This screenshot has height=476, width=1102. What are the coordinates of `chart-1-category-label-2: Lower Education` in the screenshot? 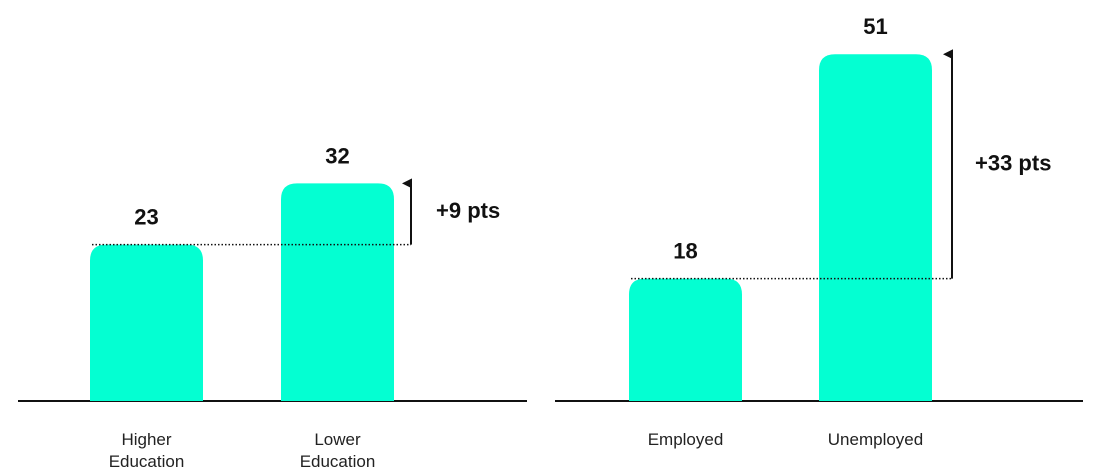 It's located at (338, 450).